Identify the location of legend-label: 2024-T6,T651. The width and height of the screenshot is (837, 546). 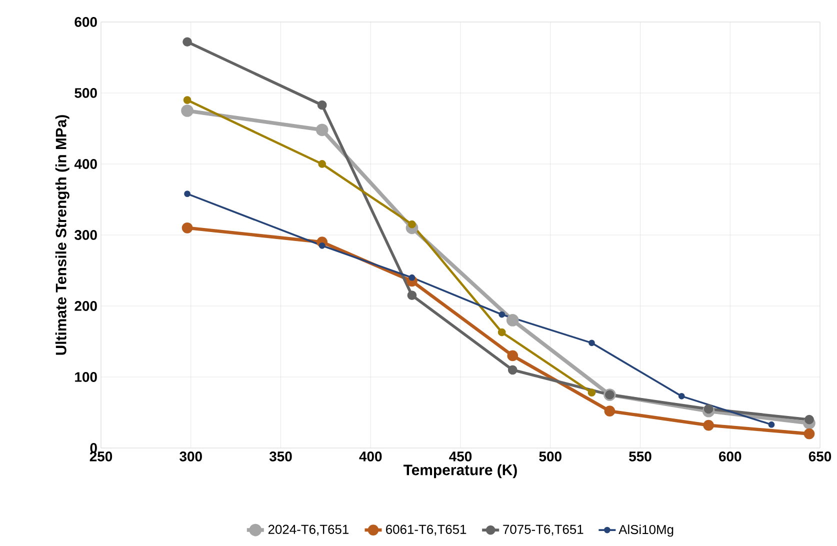
(308, 530).